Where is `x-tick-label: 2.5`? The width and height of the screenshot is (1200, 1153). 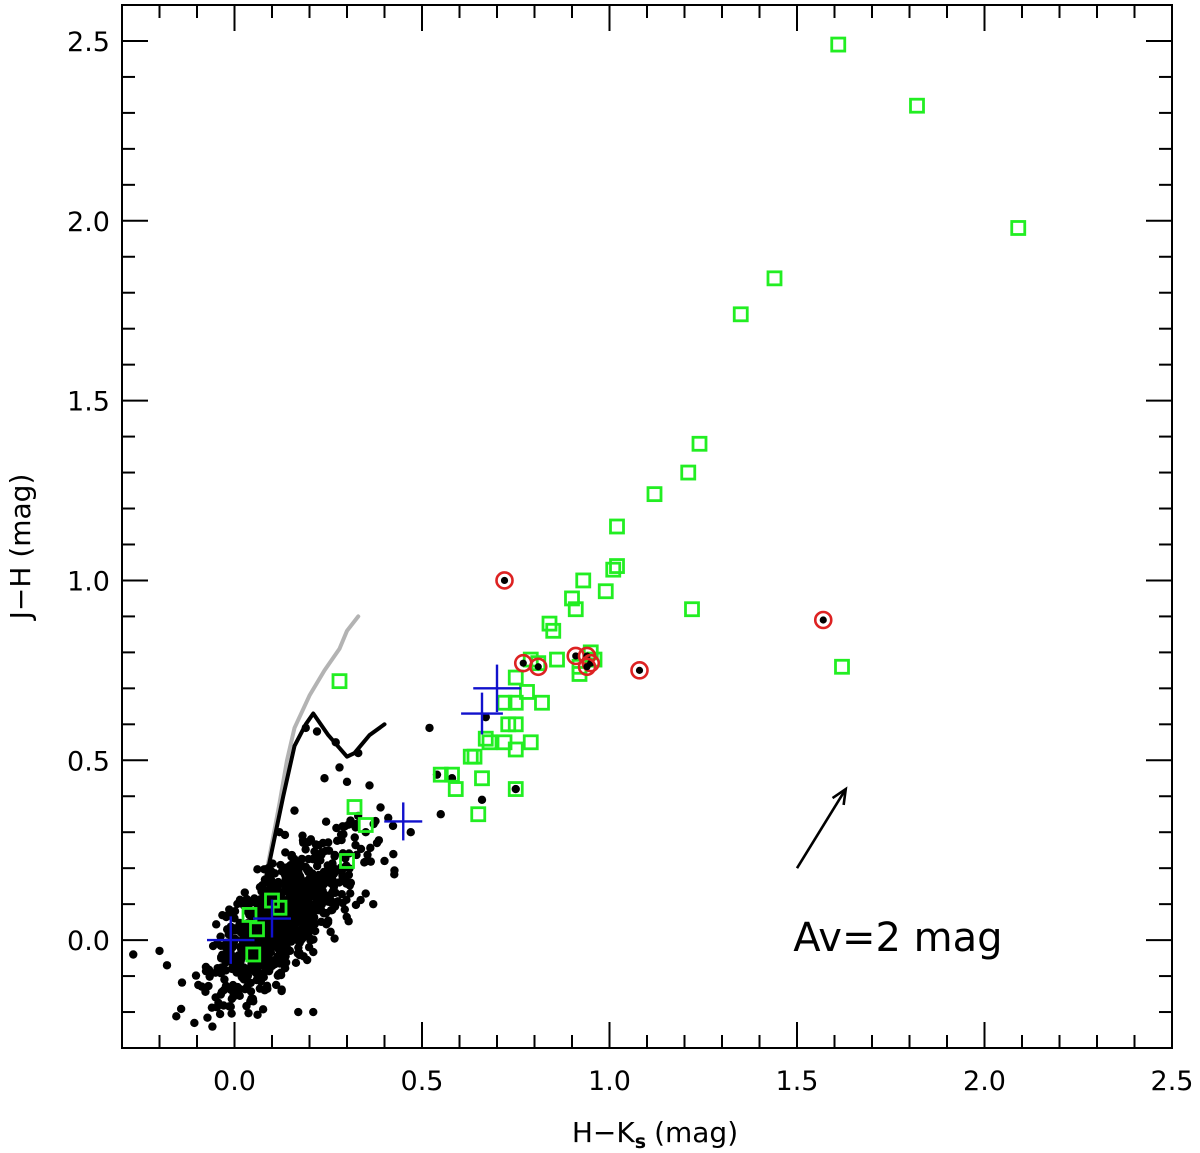 x-tick-label: 2.5 is located at coordinates (1172, 1081).